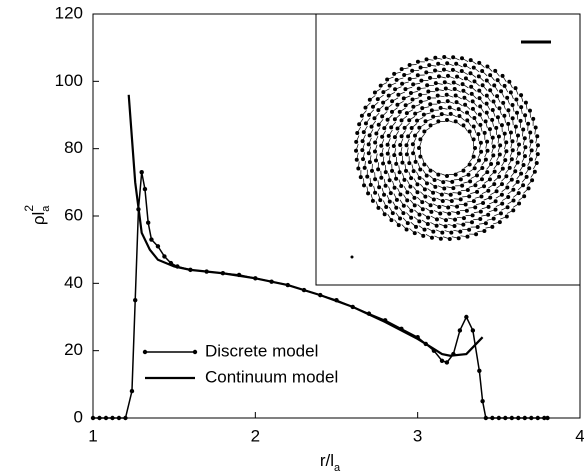 The image size is (584, 476). I want to click on y-tick-label: 60, so click(73, 214).